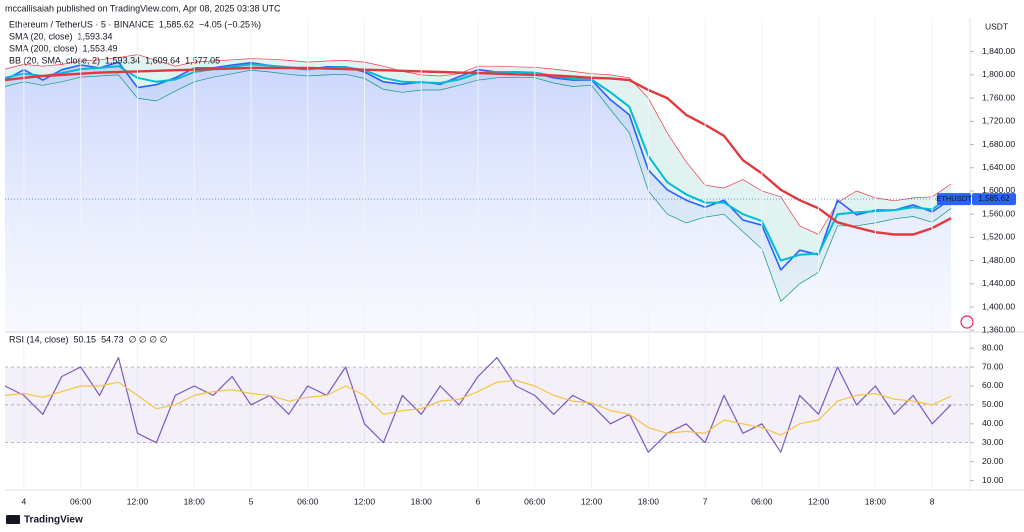 The height and width of the screenshot is (532, 1024). I want to click on y-tick-label: 1,480.00, so click(998, 260).